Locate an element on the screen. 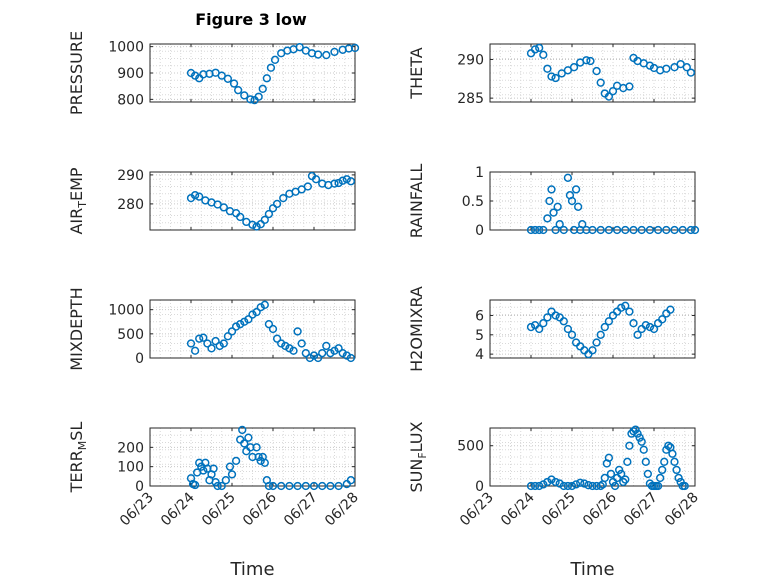  y-tick-label: 1000 is located at coordinates (126, 311).